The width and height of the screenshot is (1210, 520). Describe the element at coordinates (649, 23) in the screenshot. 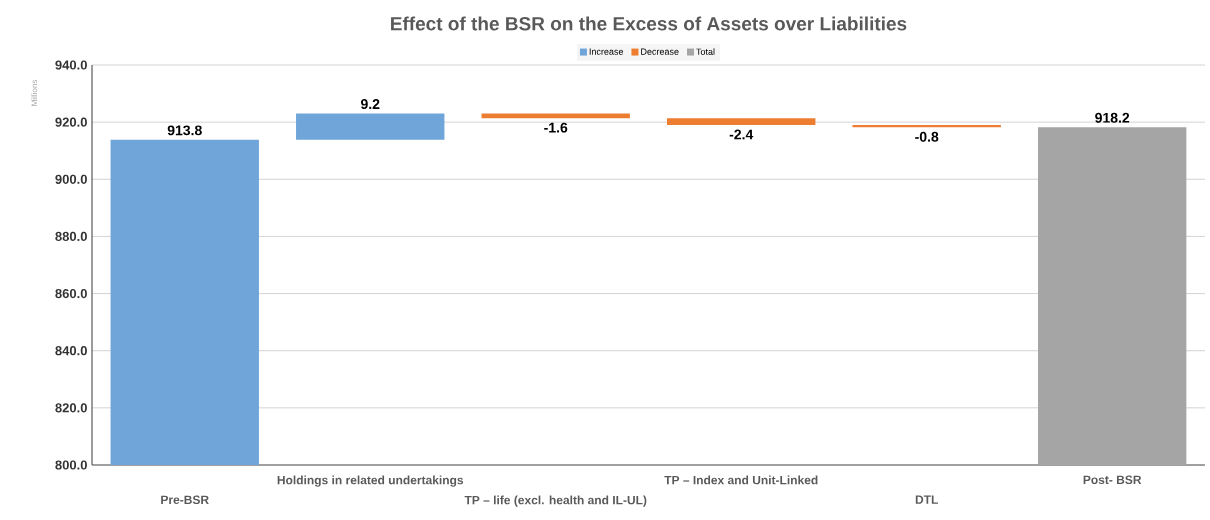

I see `chart-title: Effect of the BSR on the Excess of Assets over Liabilities` at that location.